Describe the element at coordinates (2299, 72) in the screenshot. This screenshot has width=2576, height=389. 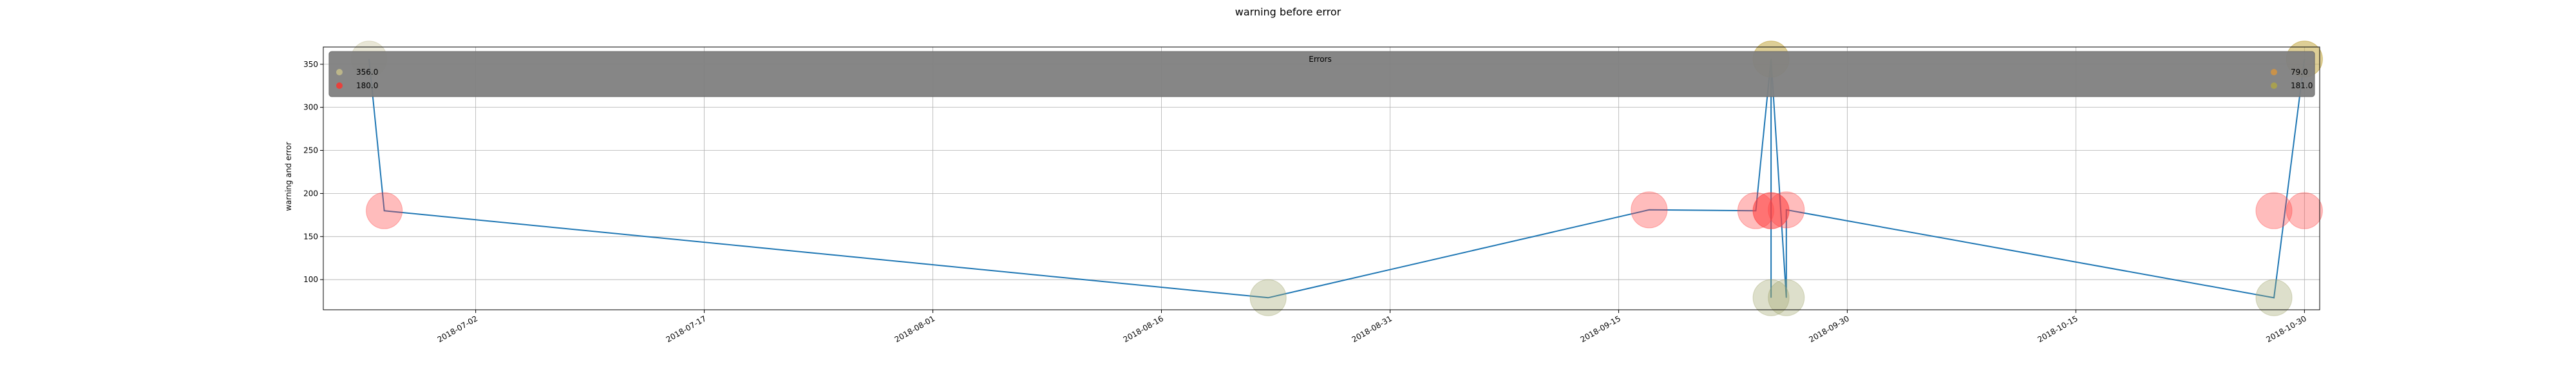
I see `legend-label: 79.0` at that location.